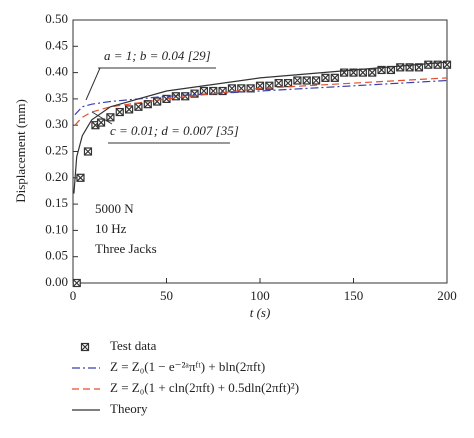 This screenshot has width=474, height=438. What do you see at coordinates (204, 387) in the screenshot?
I see `legend-label: Z = Z₀(1 + cln(2πft) + 0.5dln(2πft)²)` at bounding box center [204, 387].